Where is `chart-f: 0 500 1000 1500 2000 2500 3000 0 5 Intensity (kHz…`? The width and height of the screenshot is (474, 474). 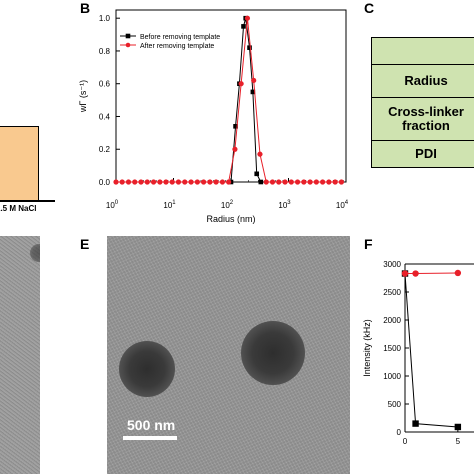 chart-f: 0 500 1000 1500 2000 2500 3000 0 5 Intensity (kHz… is located at coordinates (418, 353).